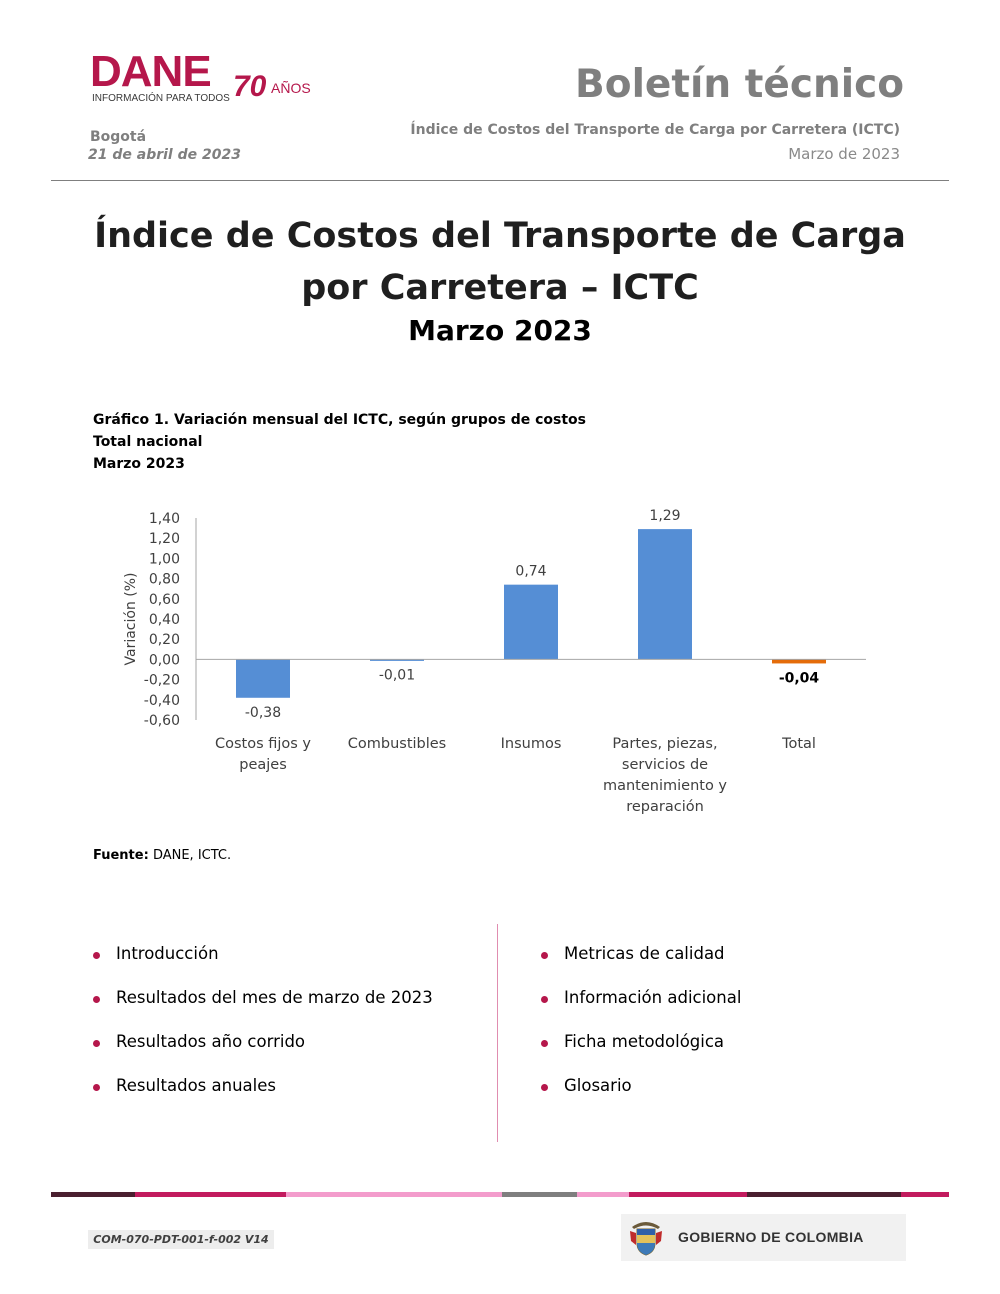 This screenshot has height=1294, width=1000. Describe the element at coordinates (739, 84) in the screenshot. I see `bulletin-title: Boletín técnico` at that location.